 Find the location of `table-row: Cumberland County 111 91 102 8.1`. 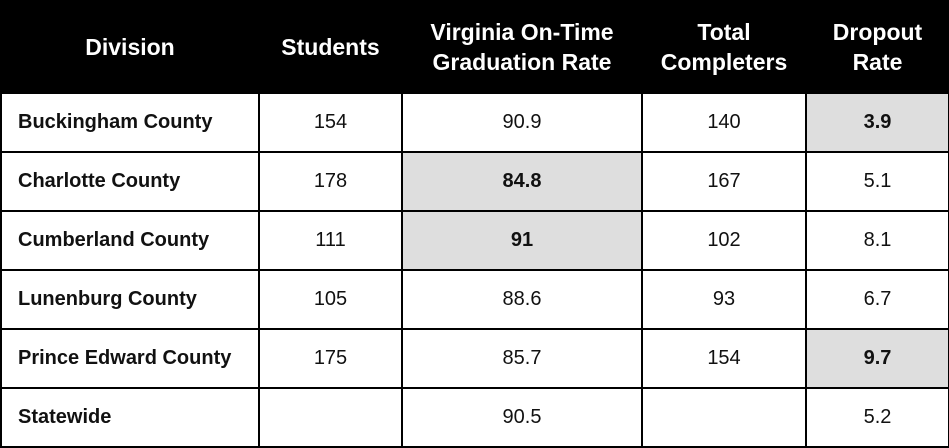

table-row: Cumberland County 111 91 102 8.1 is located at coordinates (474, 240).